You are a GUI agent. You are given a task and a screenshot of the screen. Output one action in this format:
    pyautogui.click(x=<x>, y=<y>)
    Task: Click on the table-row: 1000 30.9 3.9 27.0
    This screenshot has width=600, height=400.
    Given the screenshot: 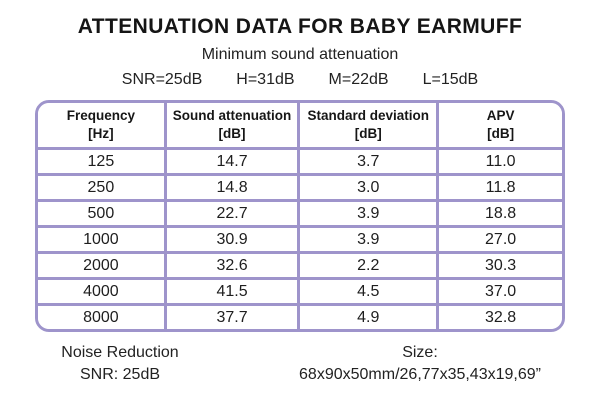 What is the action you would take?
    pyautogui.click(x=300, y=238)
    